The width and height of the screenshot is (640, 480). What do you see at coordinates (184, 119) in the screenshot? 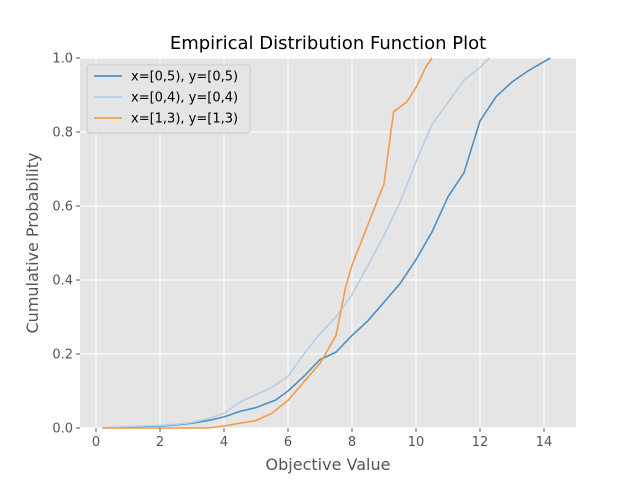
I see `legend-label-3: x=[1,3), y=[1,3)` at bounding box center [184, 119].